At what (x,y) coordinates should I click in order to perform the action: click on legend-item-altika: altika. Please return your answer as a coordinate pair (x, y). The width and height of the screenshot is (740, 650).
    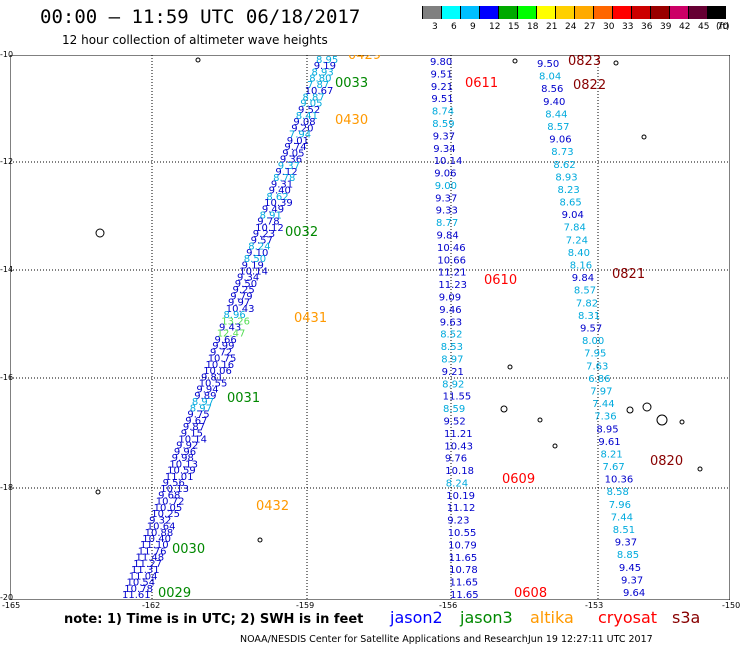
    Looking at the image, I should click on (552, 617).